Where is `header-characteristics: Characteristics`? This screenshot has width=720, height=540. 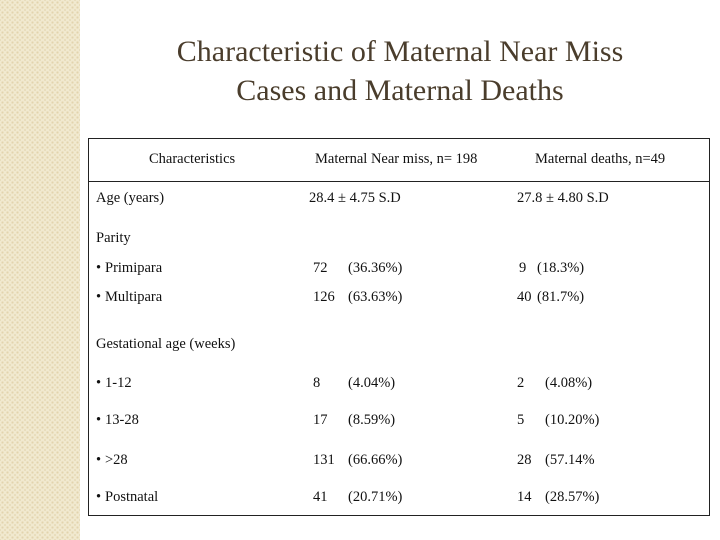
header-characteristics: Characteristics is located at coordinates (192, 159).